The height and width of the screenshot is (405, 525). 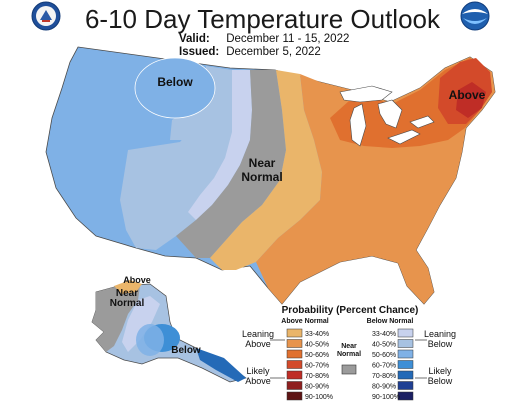 What do you see at coordinates (467, 95) in the screenshot?
I see `above-label: Above` at bounding box center [467, 95].